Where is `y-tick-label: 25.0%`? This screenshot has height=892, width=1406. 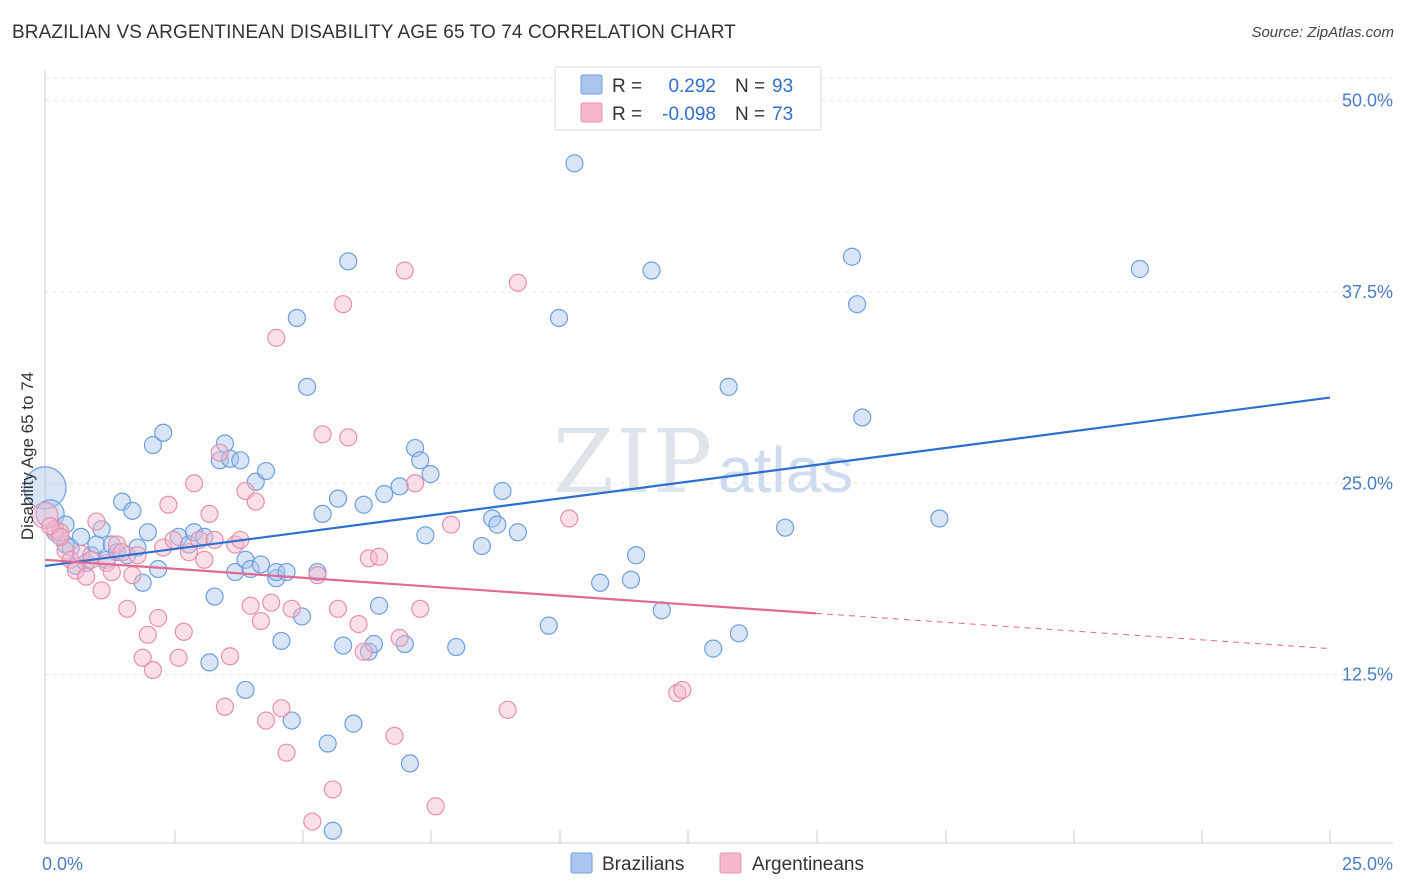
y-tick-label: 25.0% is located at coordinates (1367, 483).